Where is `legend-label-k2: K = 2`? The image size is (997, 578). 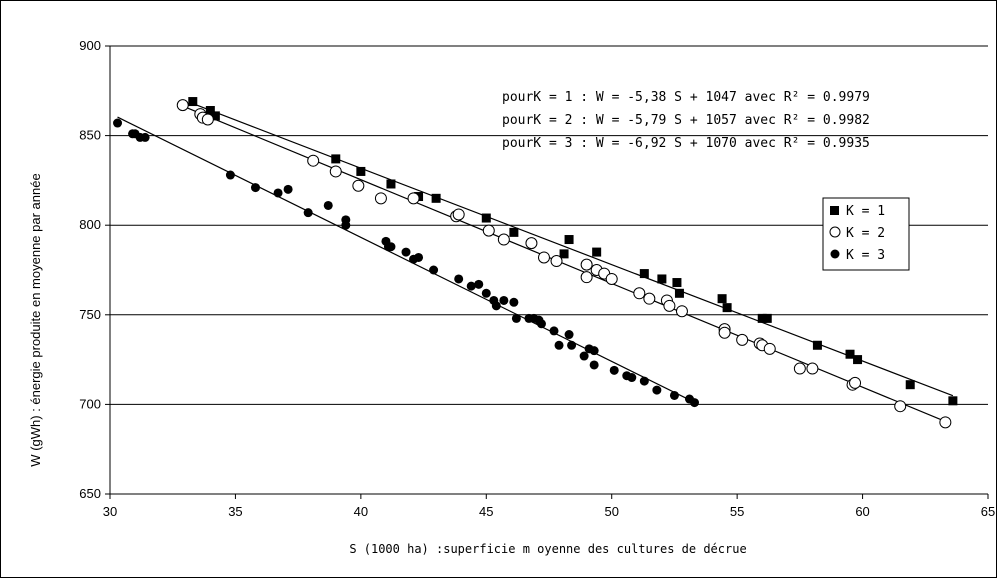 legend-label-k2: K = 2 is located at coordinates (865, 233).